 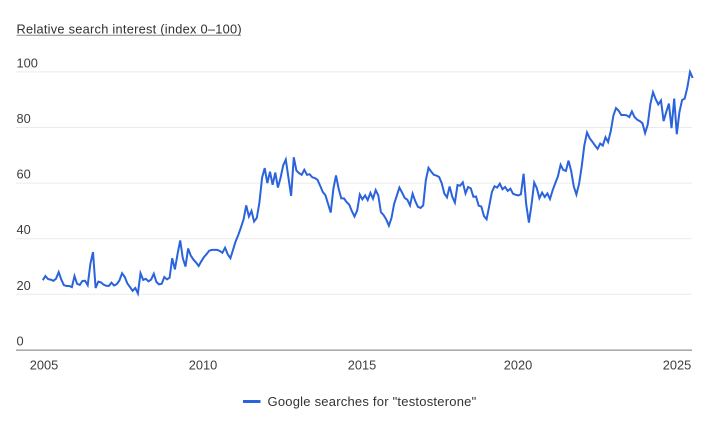 What do you see at coordinates (24, 174) in the screenshot?
I see `svg-text: 60` at bounding box center [24, 174].